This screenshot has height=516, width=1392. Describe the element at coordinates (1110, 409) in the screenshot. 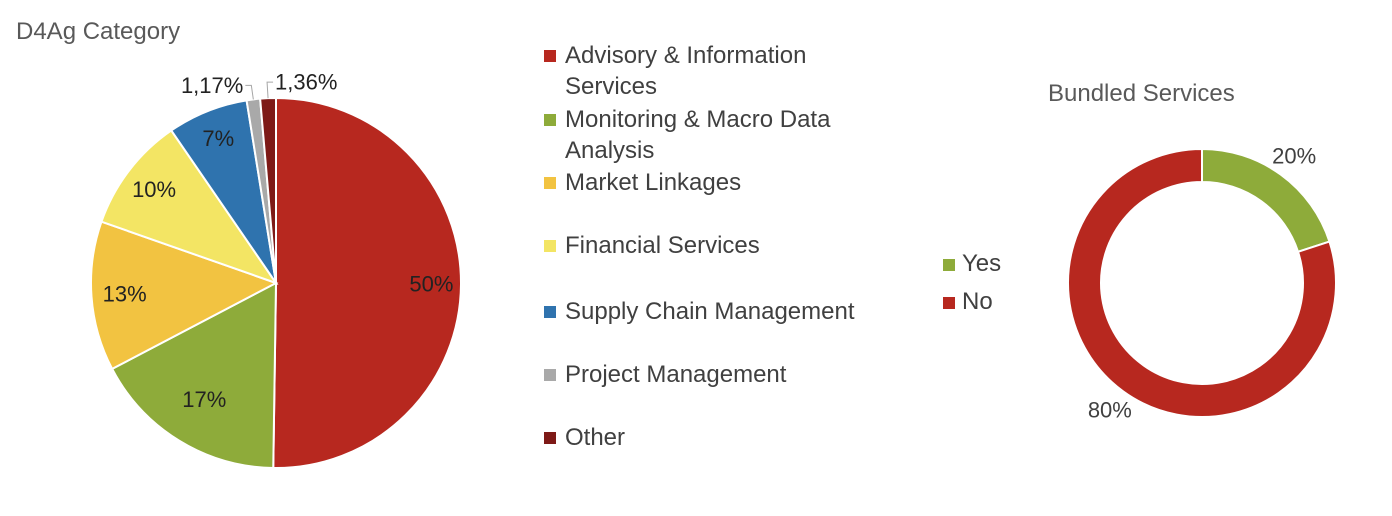

I see `donut-data-label-no: 80%` at that location.